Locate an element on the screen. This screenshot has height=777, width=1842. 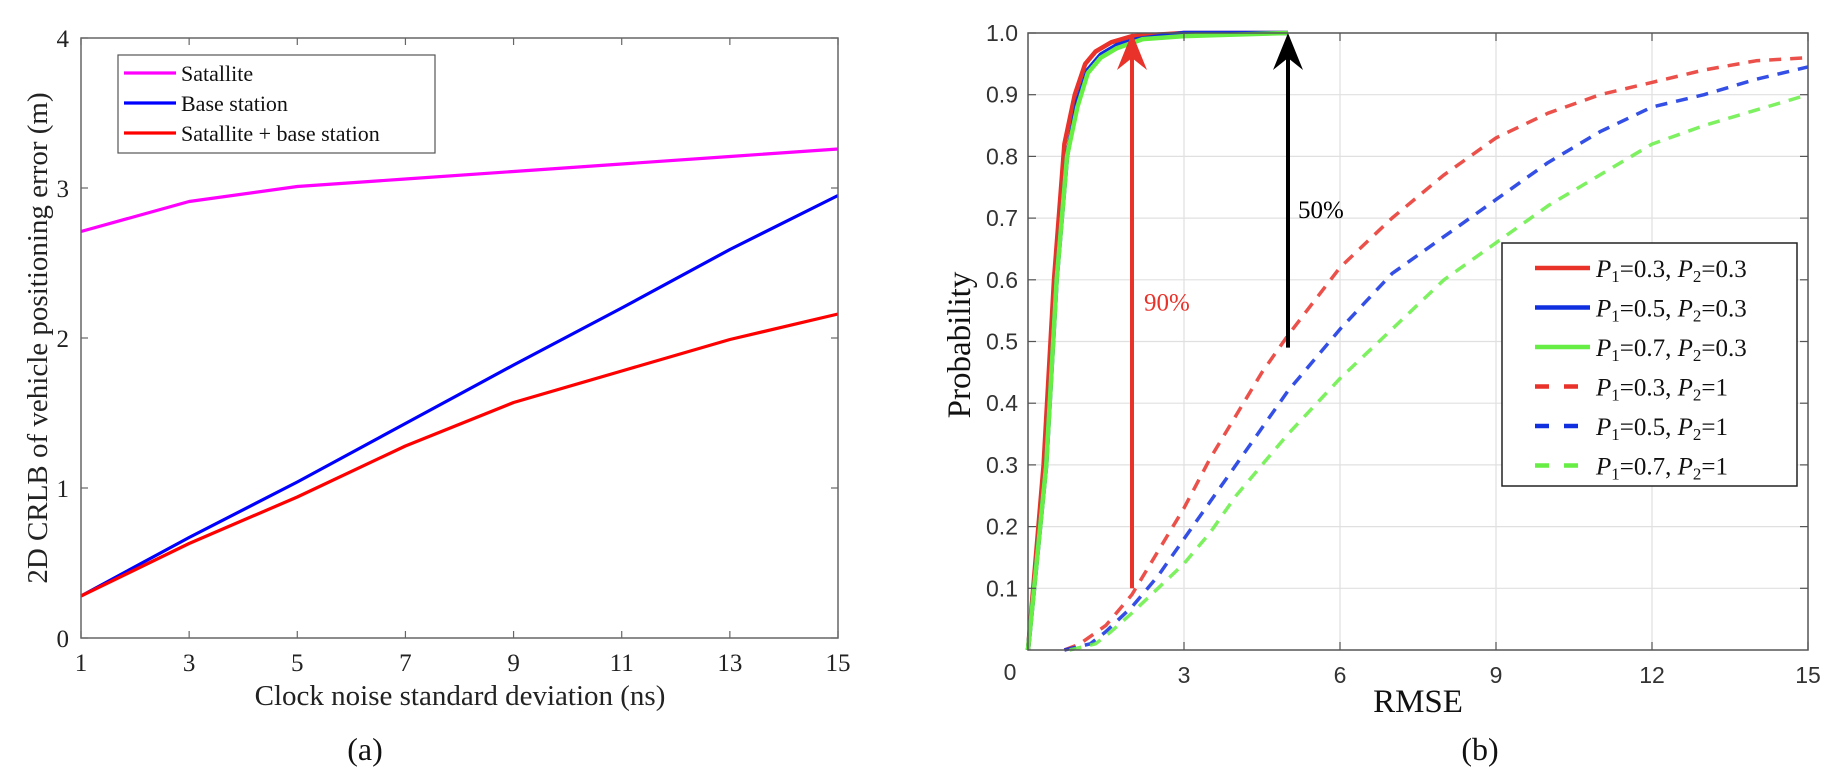
chart-b-y-tick-label: 0.6 is located at coordinates (1002, 280).